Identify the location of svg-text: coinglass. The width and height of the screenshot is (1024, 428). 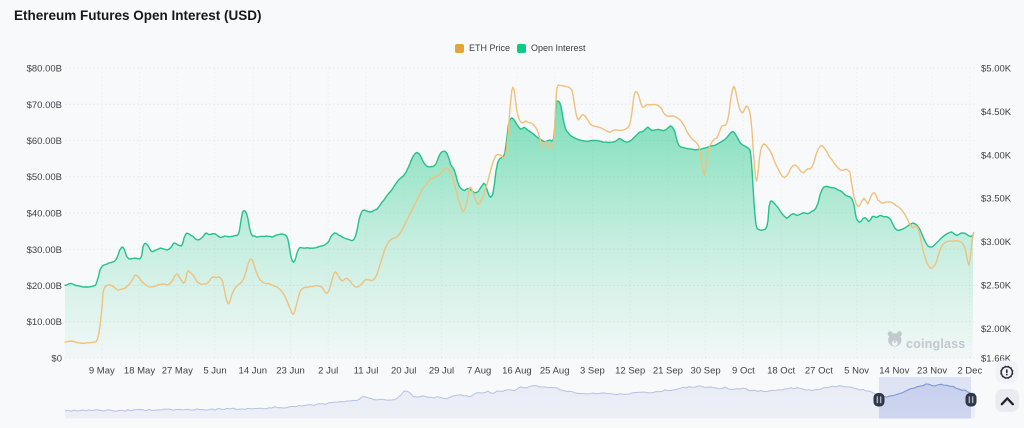
(935, 344).